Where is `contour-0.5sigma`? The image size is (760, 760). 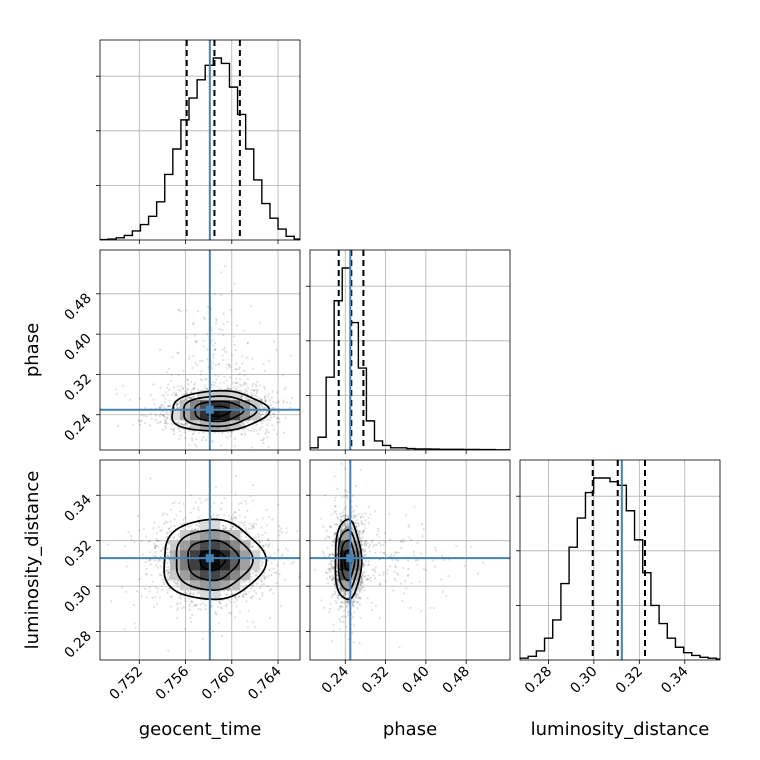 contour-0.5sigma is located at coordinates (212, 560).